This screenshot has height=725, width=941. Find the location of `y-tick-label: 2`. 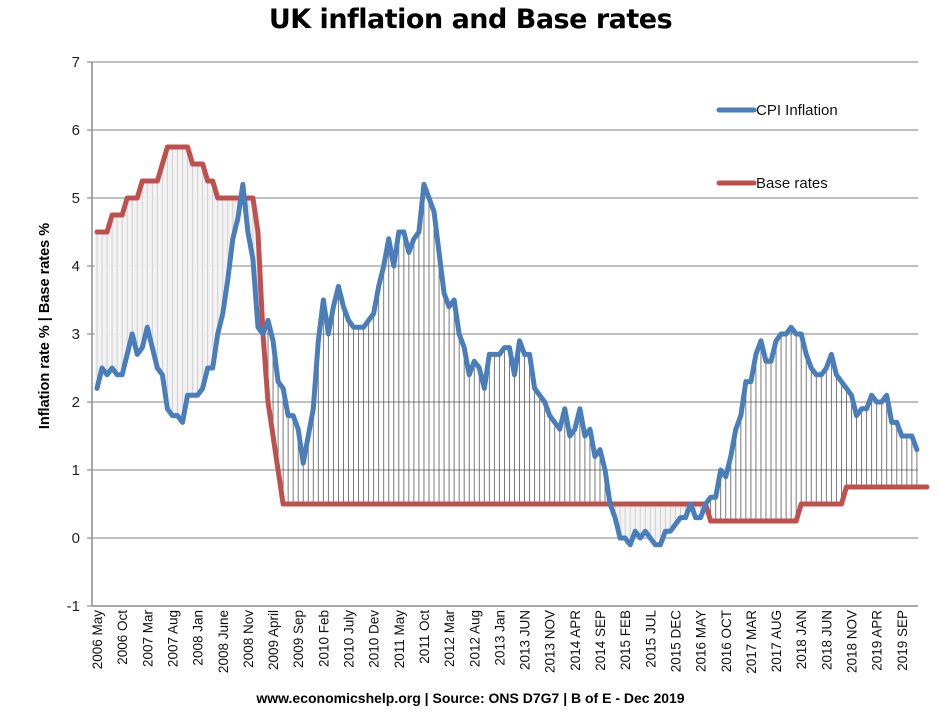

y-tick-label: 2 is located at coordinates (76, 402).